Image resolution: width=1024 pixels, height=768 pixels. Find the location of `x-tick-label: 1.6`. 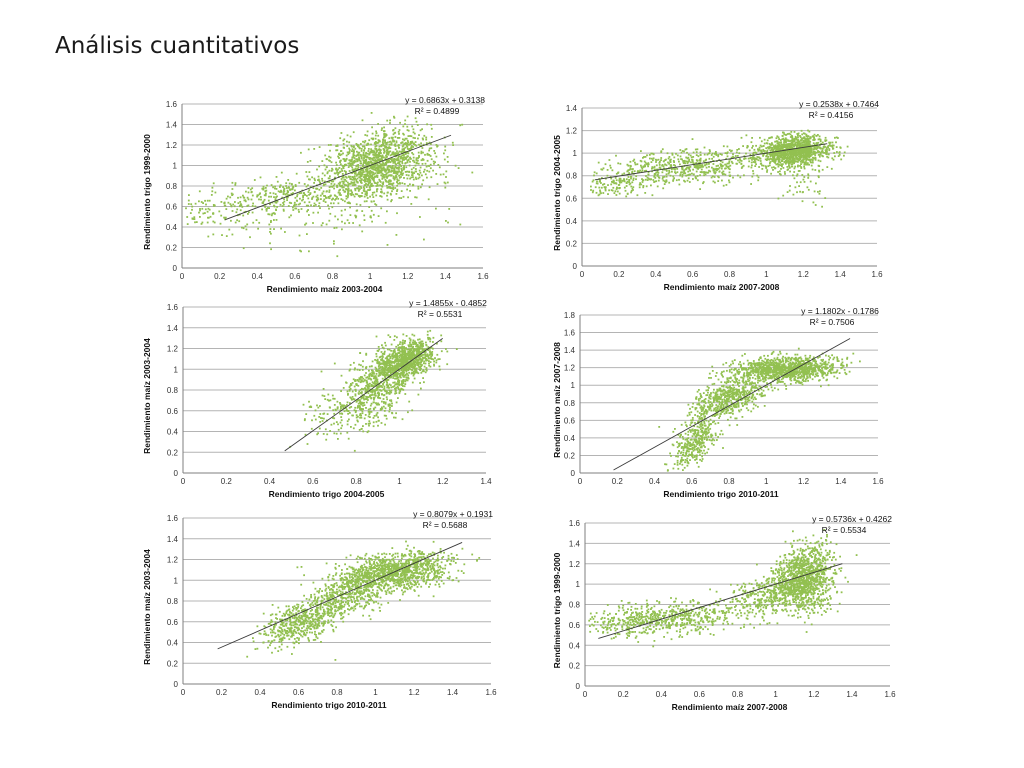

x-tick-label: 1.6 is located at coordinates (483, 276).